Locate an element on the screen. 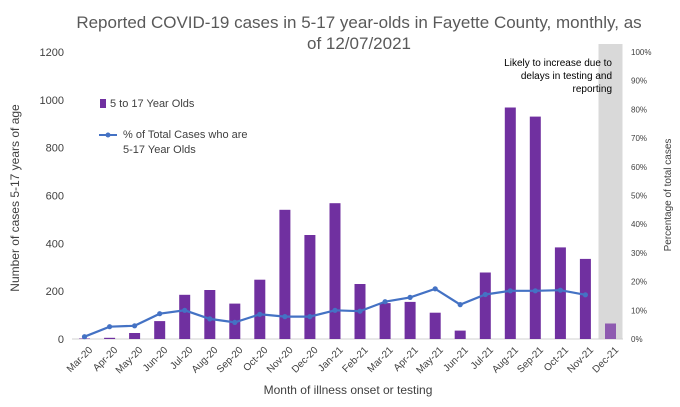  legend-bar-swatch is located at coordinates (103, 103).